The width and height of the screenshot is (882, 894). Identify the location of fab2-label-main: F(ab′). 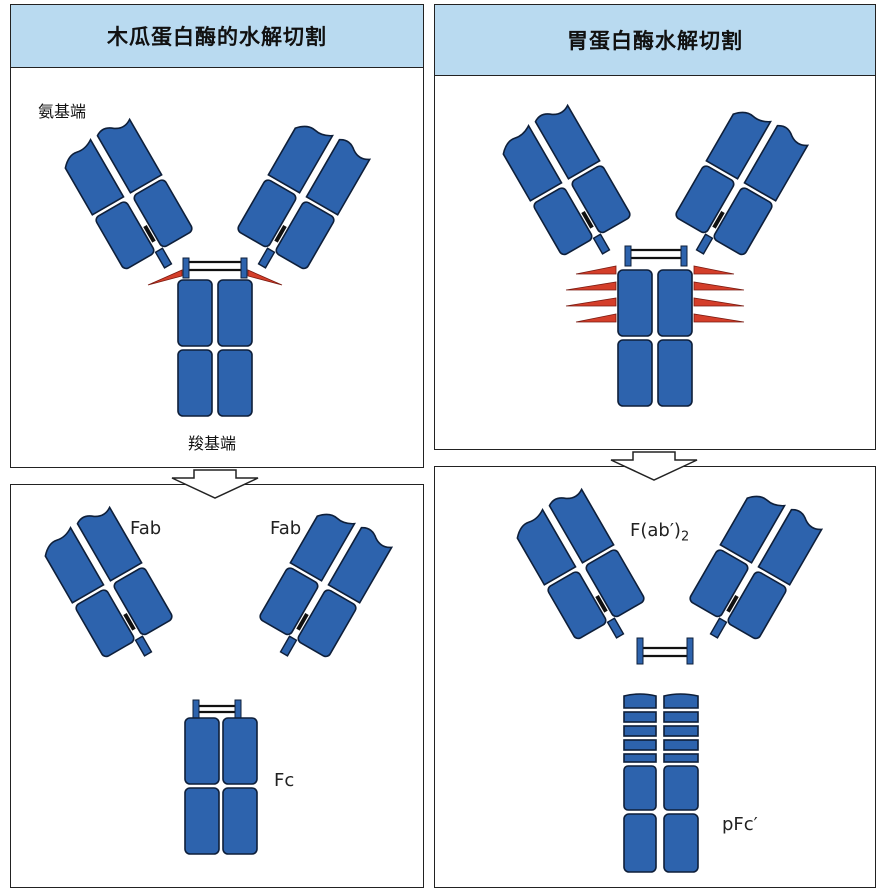
(655, 530).